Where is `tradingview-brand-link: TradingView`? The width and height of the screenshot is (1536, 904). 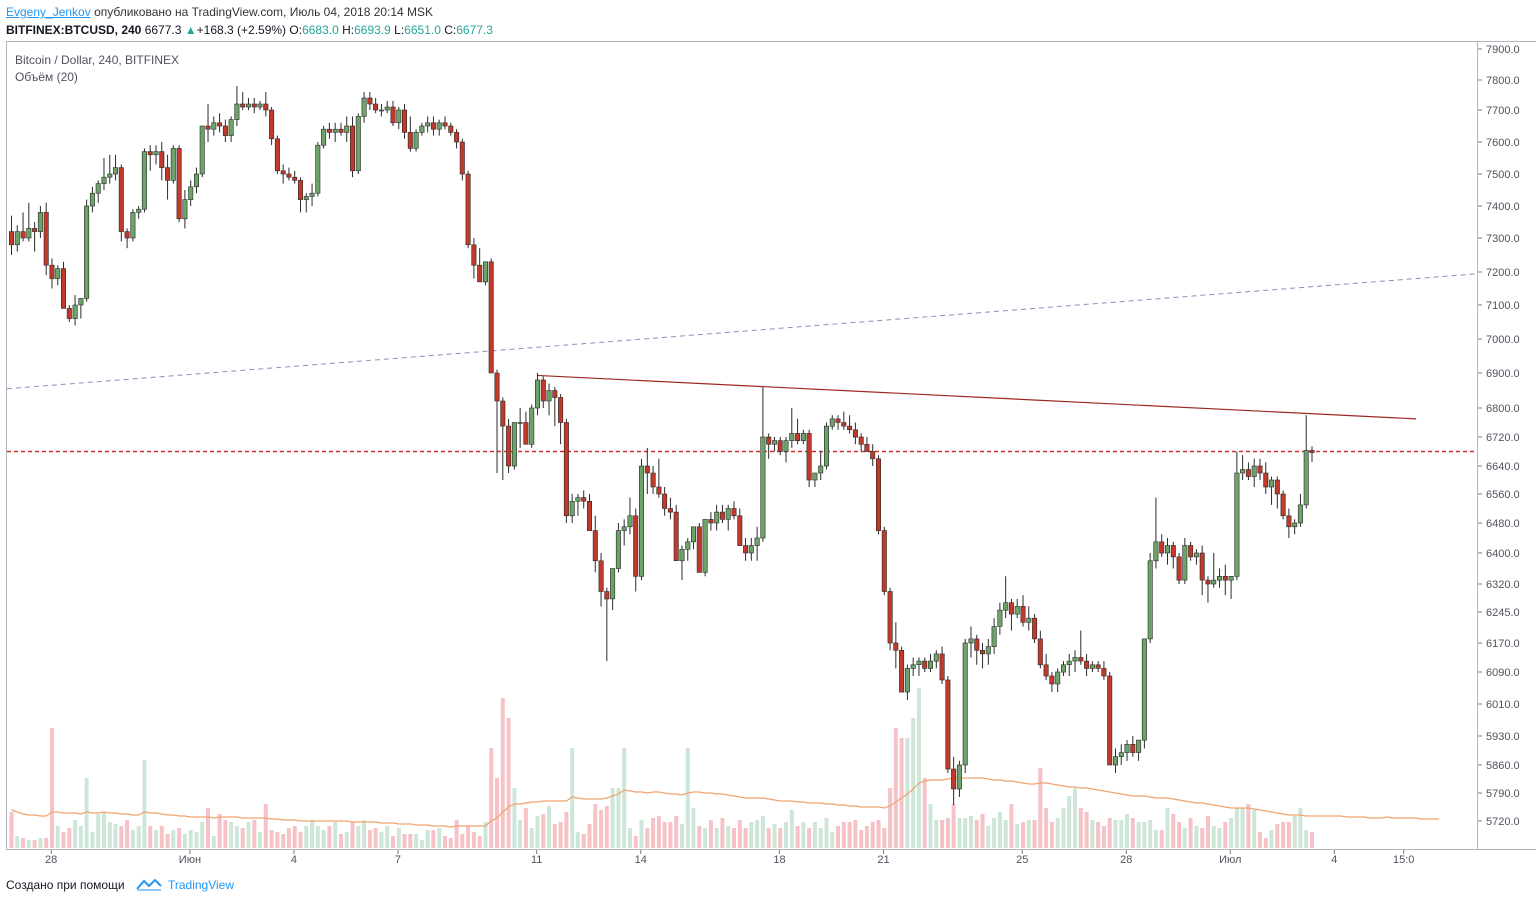
tradingview-brand-link: TradingView is located at coordinates (201, 885).